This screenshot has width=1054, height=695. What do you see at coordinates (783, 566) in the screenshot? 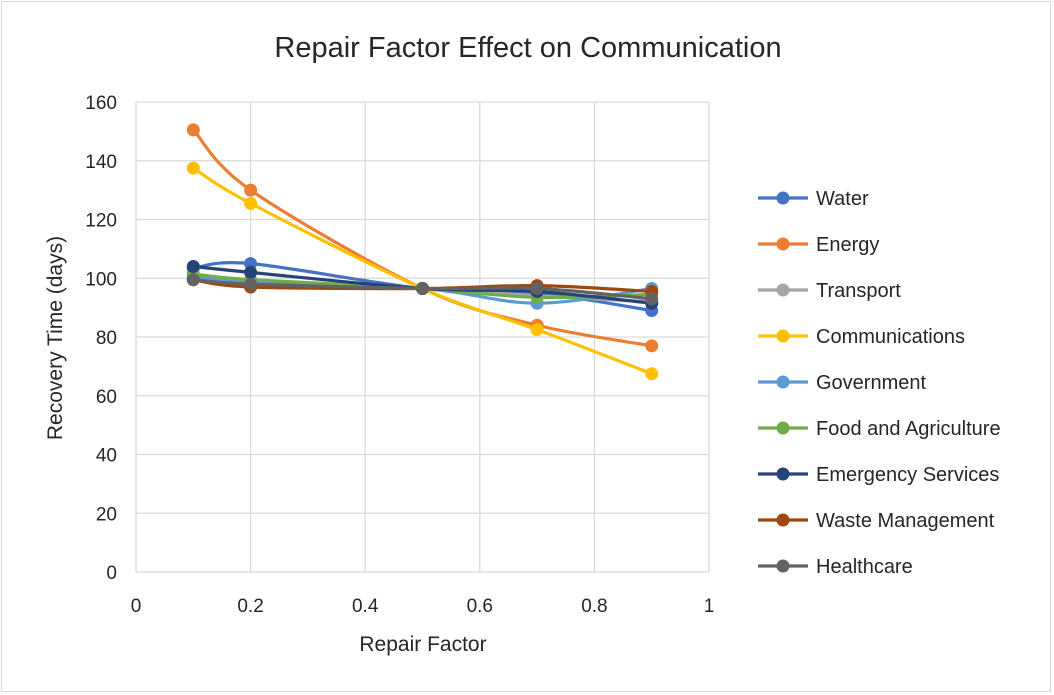
I see `legend-marker-healthcare` at bounding box center [783, 566].